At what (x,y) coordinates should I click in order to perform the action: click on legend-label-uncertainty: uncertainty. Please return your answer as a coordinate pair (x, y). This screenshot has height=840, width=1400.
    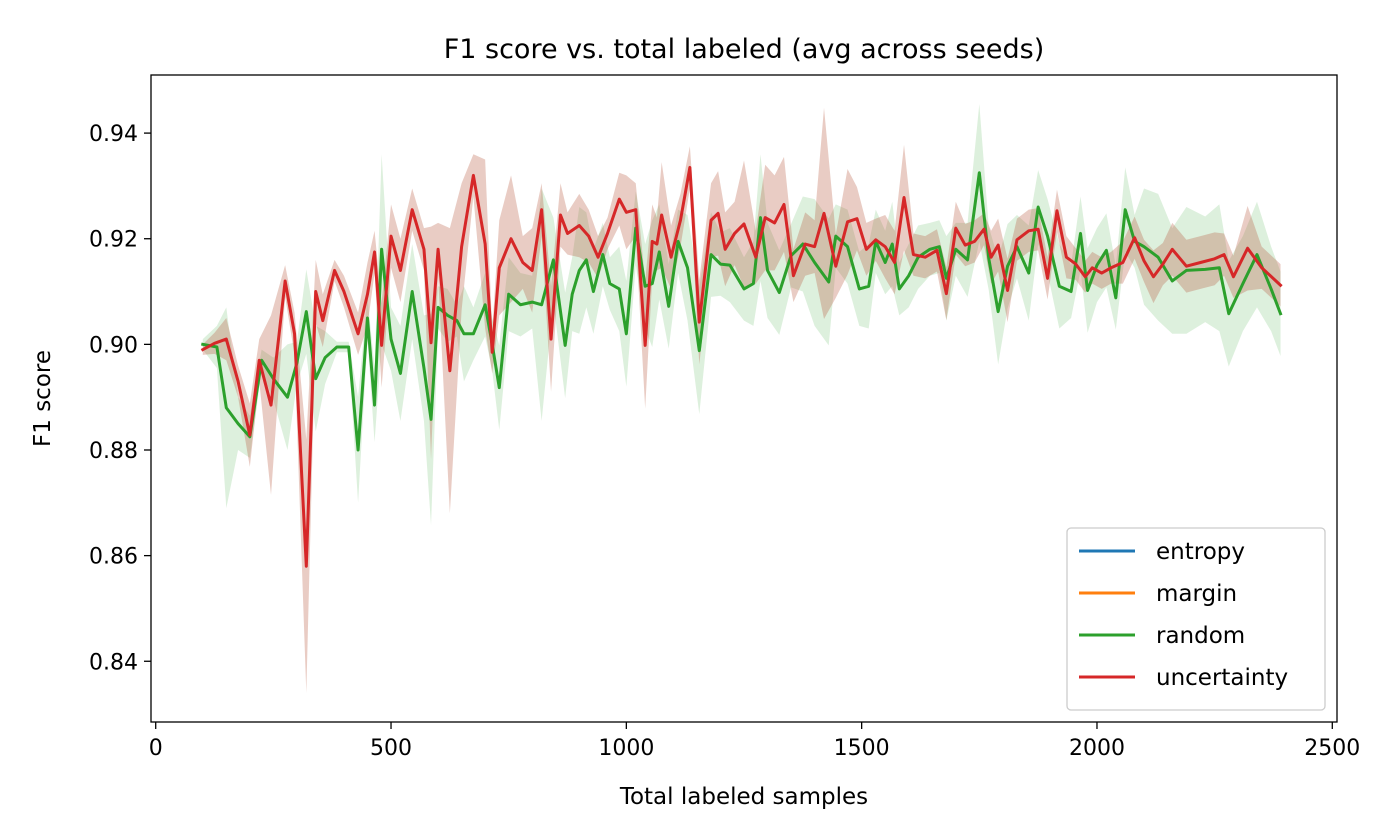
    Looking at the image, I should click on (1222, 678).